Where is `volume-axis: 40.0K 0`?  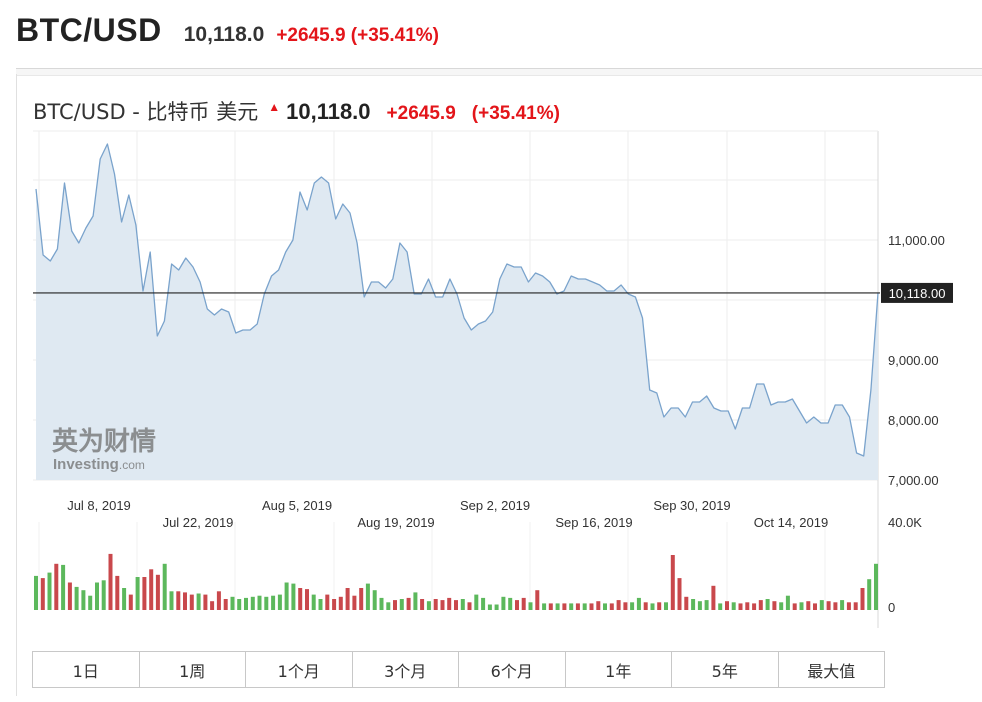
volume-axis: 40.0K 0 is located at coordinates (905, 565).